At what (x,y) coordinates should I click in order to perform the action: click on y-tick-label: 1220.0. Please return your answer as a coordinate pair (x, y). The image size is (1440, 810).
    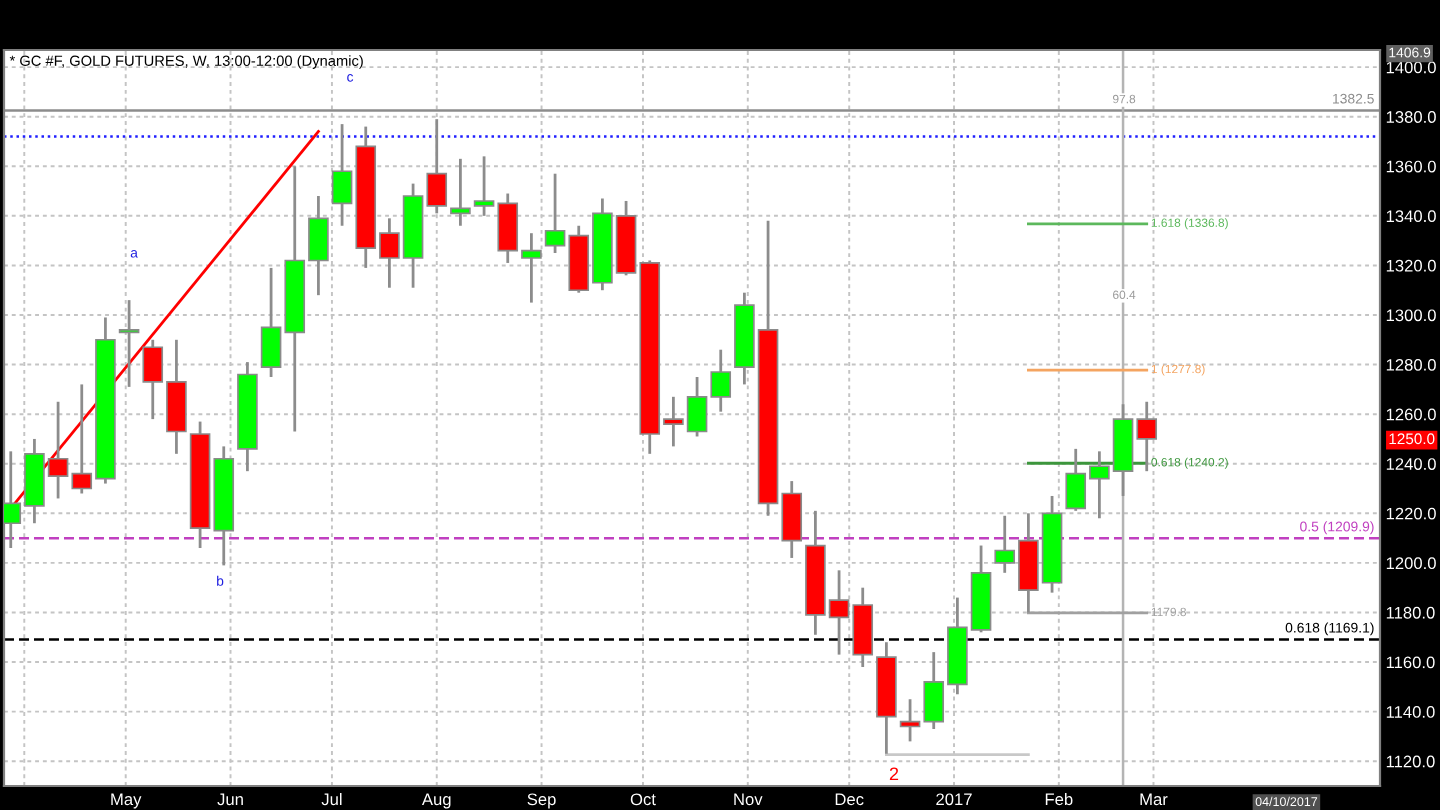
    Looking at the image, I should click on (1411, 513).